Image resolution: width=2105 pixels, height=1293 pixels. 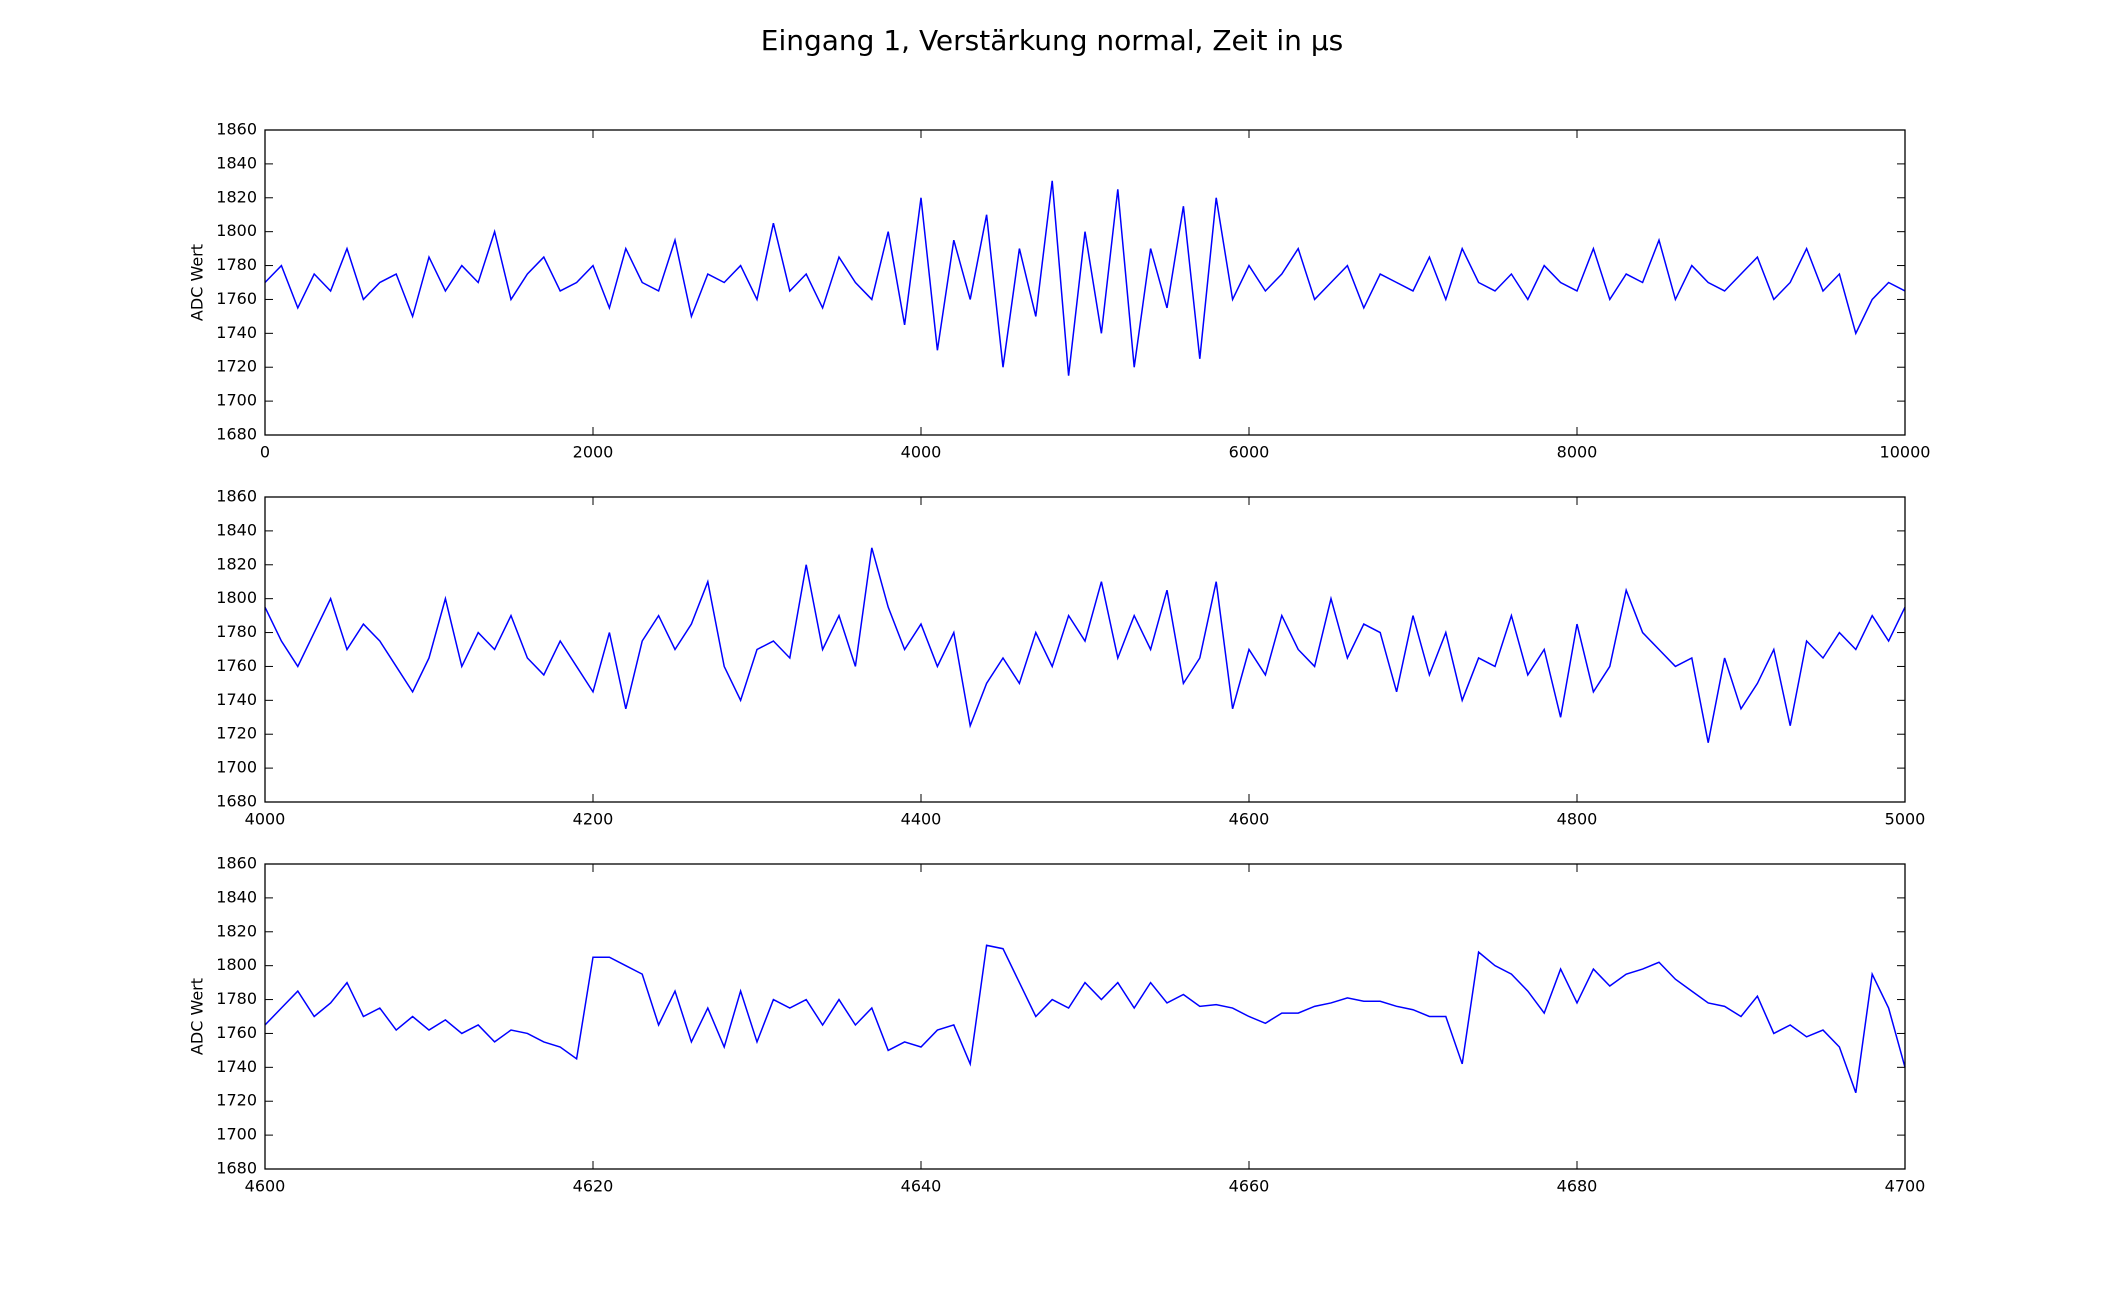 I want to click on x-tick-label: 4620, so click(x=593, y=1186).